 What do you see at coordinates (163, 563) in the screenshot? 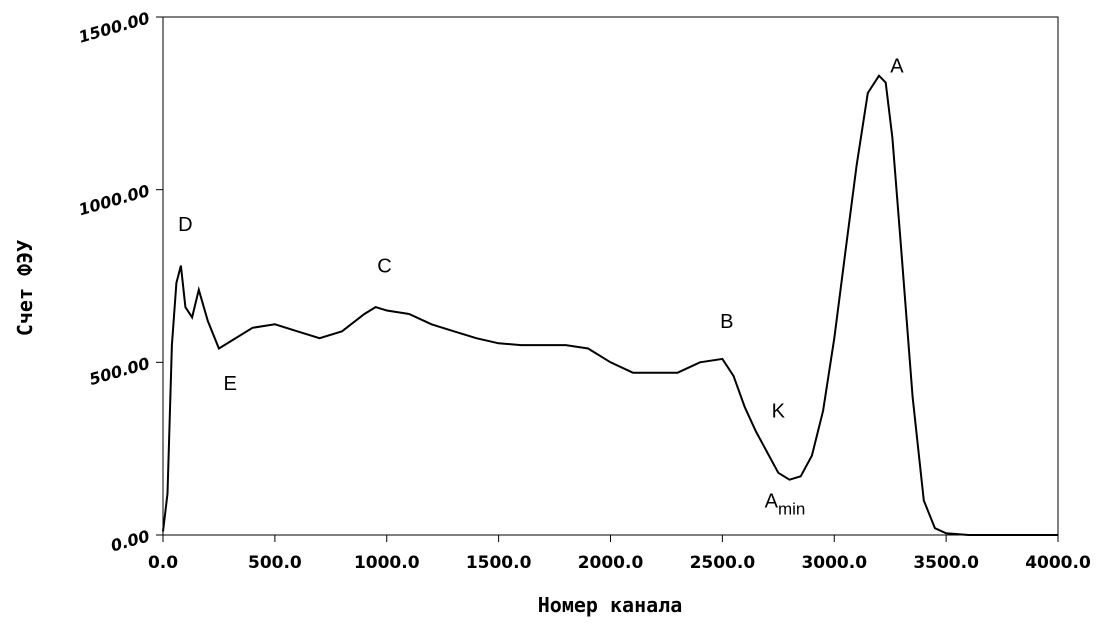
I see `x-tick-label: 0.0` at bounding box center [163, 563].